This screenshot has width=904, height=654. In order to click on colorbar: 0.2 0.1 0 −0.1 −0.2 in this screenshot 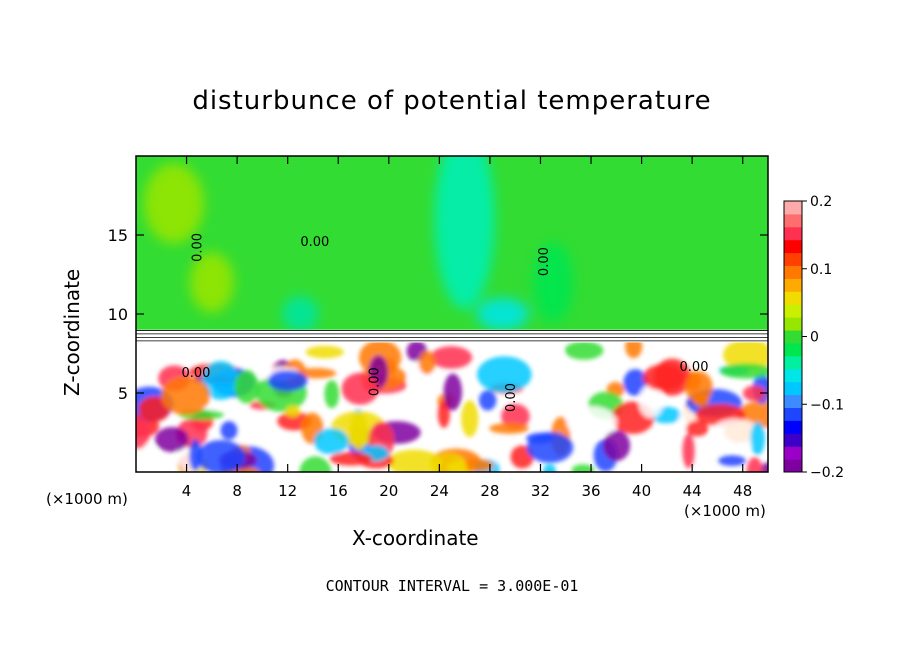, I will do `click(813, 337)`.